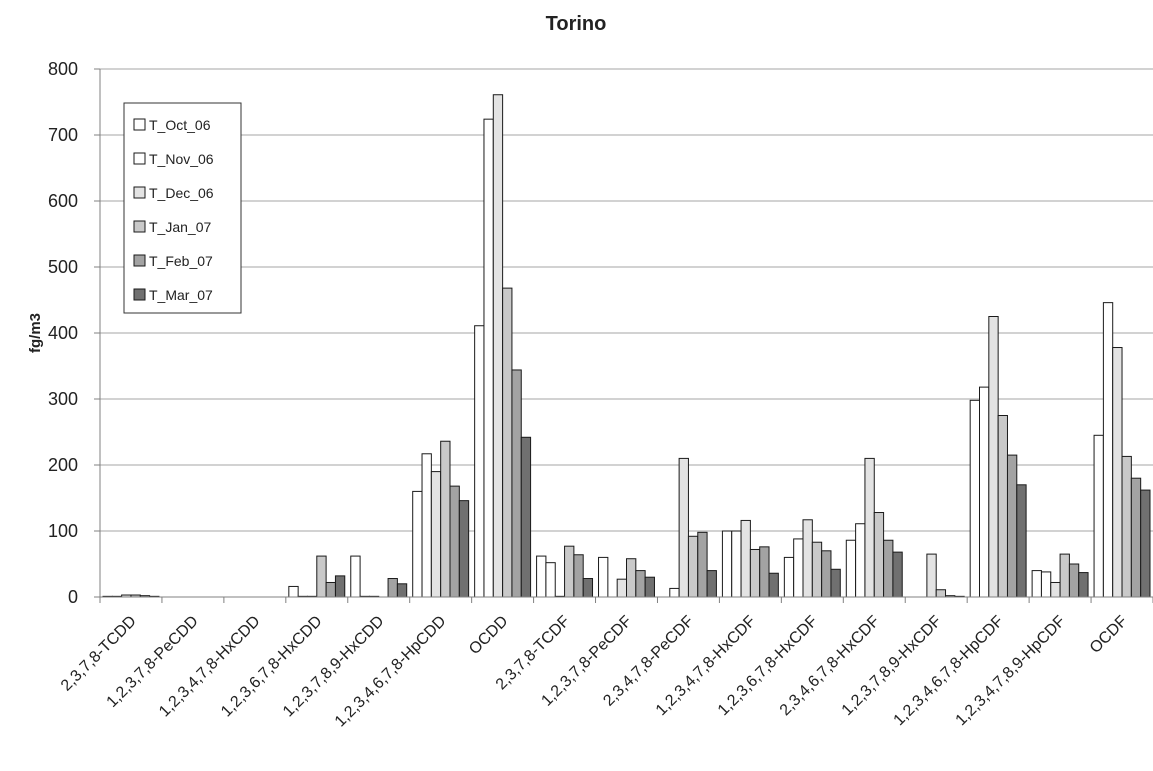 The image size is (1153, 771). Describe the element at coordinates (63, 135) in the screenshot. I see `y-tick-label: 700` at that location.